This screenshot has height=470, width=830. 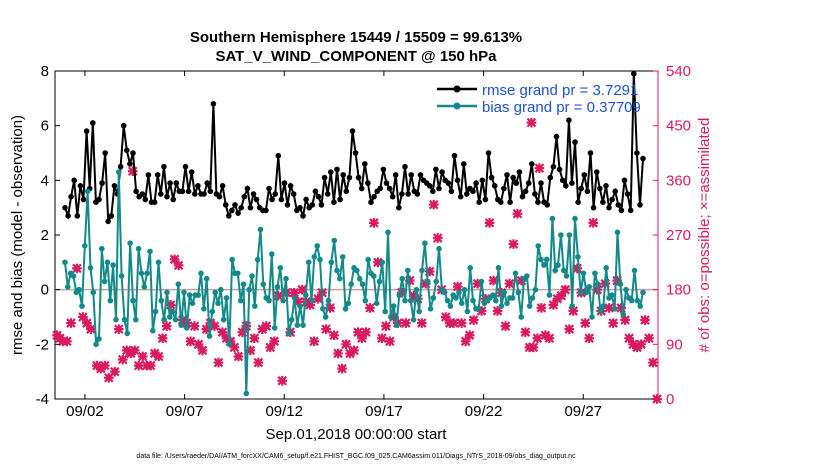 What do you see at coordinates (45, 71) in the screenshot?
I see `y-tick-label: 8` at bounding box center [45, 71].